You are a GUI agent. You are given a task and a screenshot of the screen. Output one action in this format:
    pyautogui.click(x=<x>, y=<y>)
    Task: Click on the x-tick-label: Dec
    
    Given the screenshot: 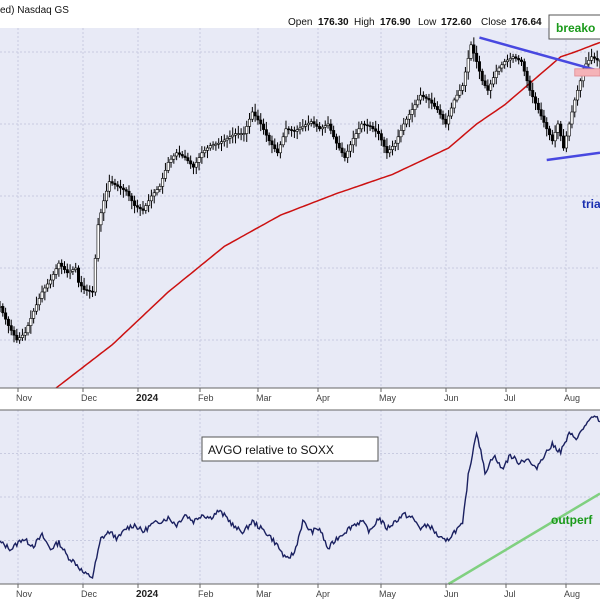 What is the action you would take?
    pyautogui.click(x=89, y=594)
    